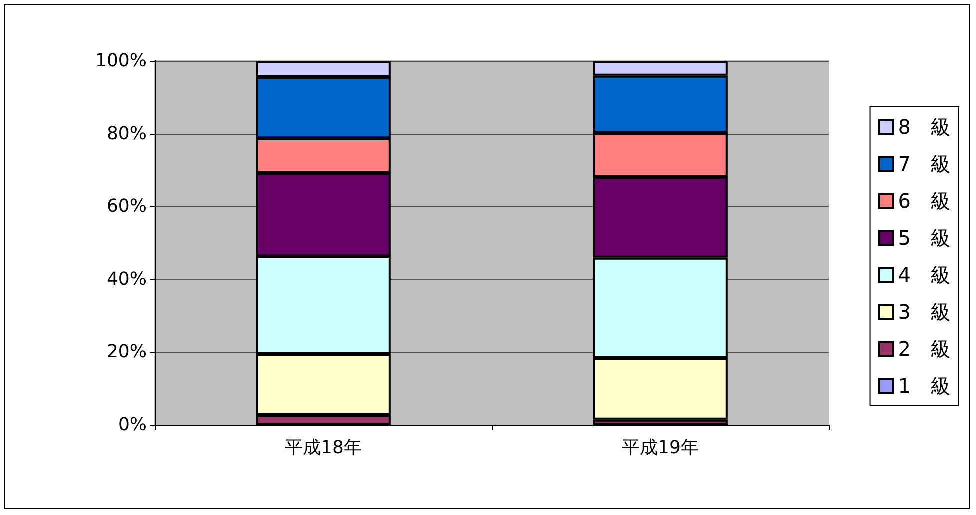  What do you see at coordinates (660, 448) in the screenshot?
I see `x-tick-label: 平成19年` at bounding box center [660, 448].